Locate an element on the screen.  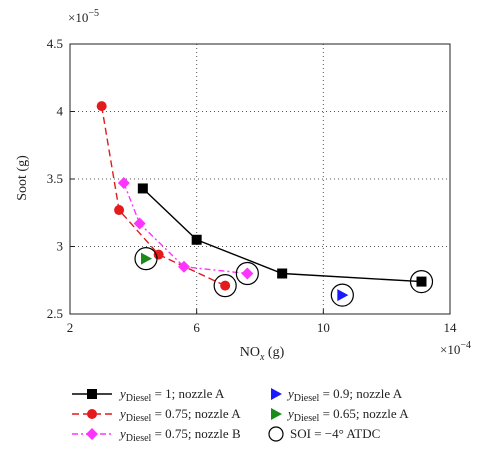
legend-entry-2: yDiesel = 0.75; nozzle A is located at coordinates (156, 415).